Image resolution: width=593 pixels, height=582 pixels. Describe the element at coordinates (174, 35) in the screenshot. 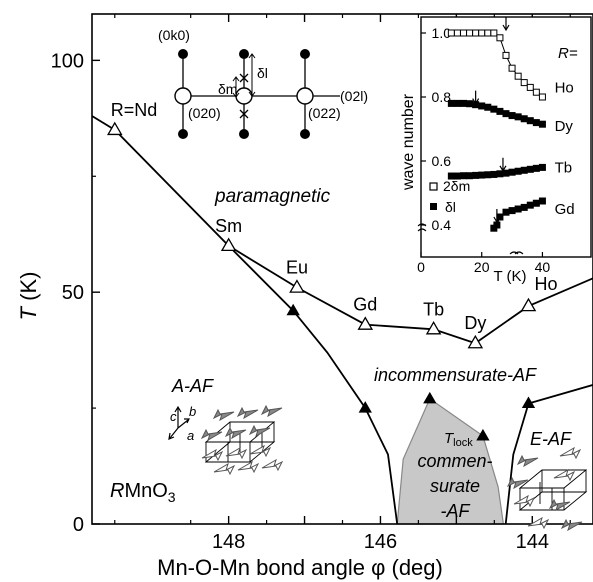

I see `diagram-label-0k0: (0k0)` at that location.